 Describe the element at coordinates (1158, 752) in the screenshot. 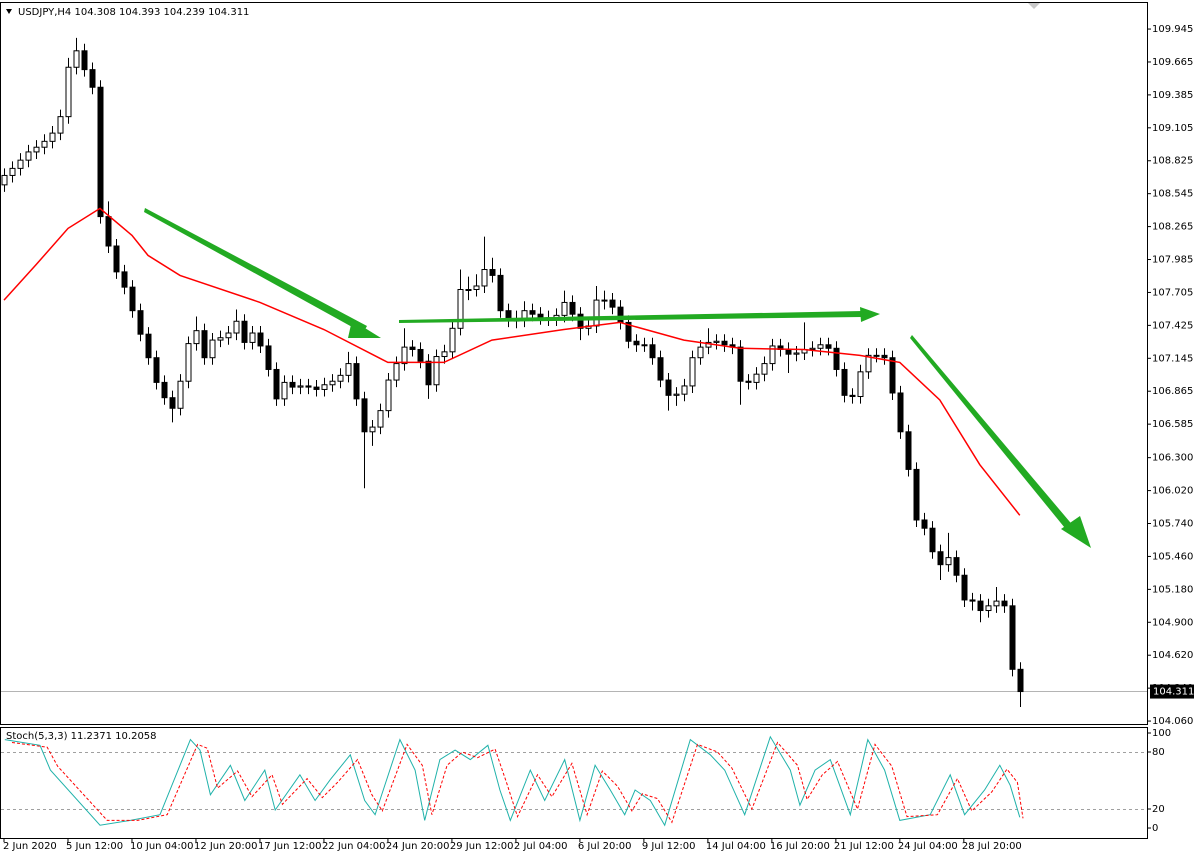

I see `y-tick-label: 80` at that location.